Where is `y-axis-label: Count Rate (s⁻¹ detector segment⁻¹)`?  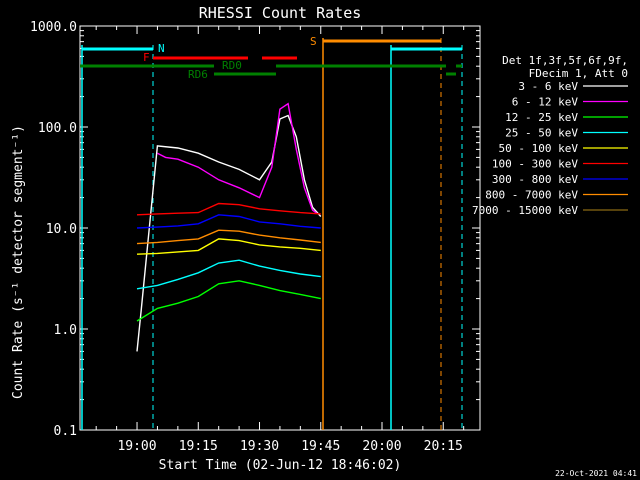 y-axis-label: Count Rate (s⁻¹ detector segment⁻¹) is located at coordinates (18, 262).